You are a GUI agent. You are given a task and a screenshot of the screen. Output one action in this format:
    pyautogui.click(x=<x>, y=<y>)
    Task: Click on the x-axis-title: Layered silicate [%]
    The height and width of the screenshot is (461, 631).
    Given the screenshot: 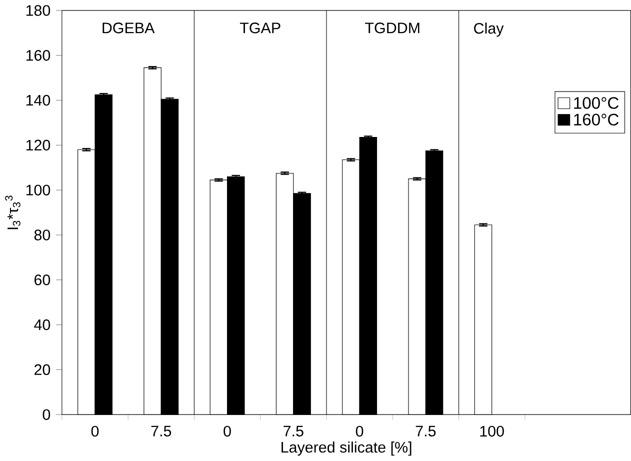 What is the action you would take?
    pyautogui.click(x=347, y=449)
    